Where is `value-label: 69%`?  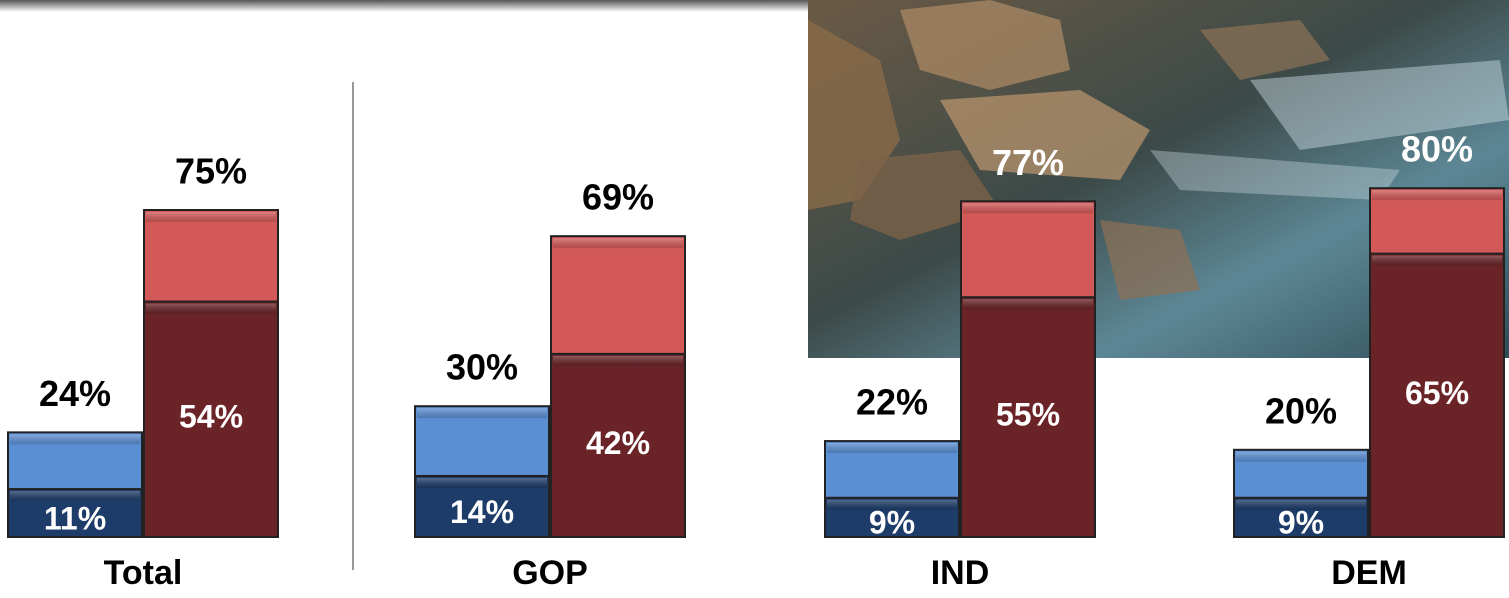
value-label: 69% is located at coordinates (618, 197).